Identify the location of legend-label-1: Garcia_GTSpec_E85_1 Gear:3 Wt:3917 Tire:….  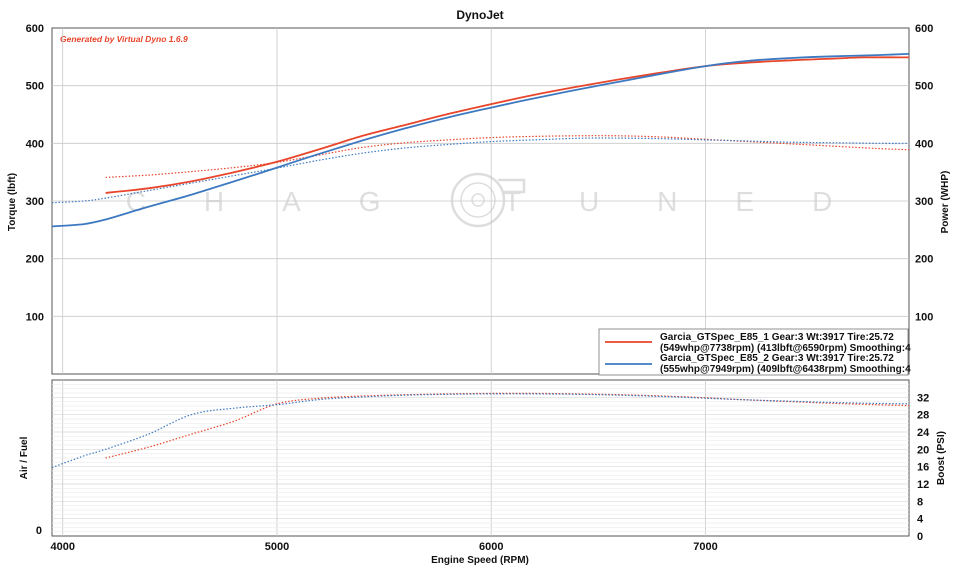
(777, 337).